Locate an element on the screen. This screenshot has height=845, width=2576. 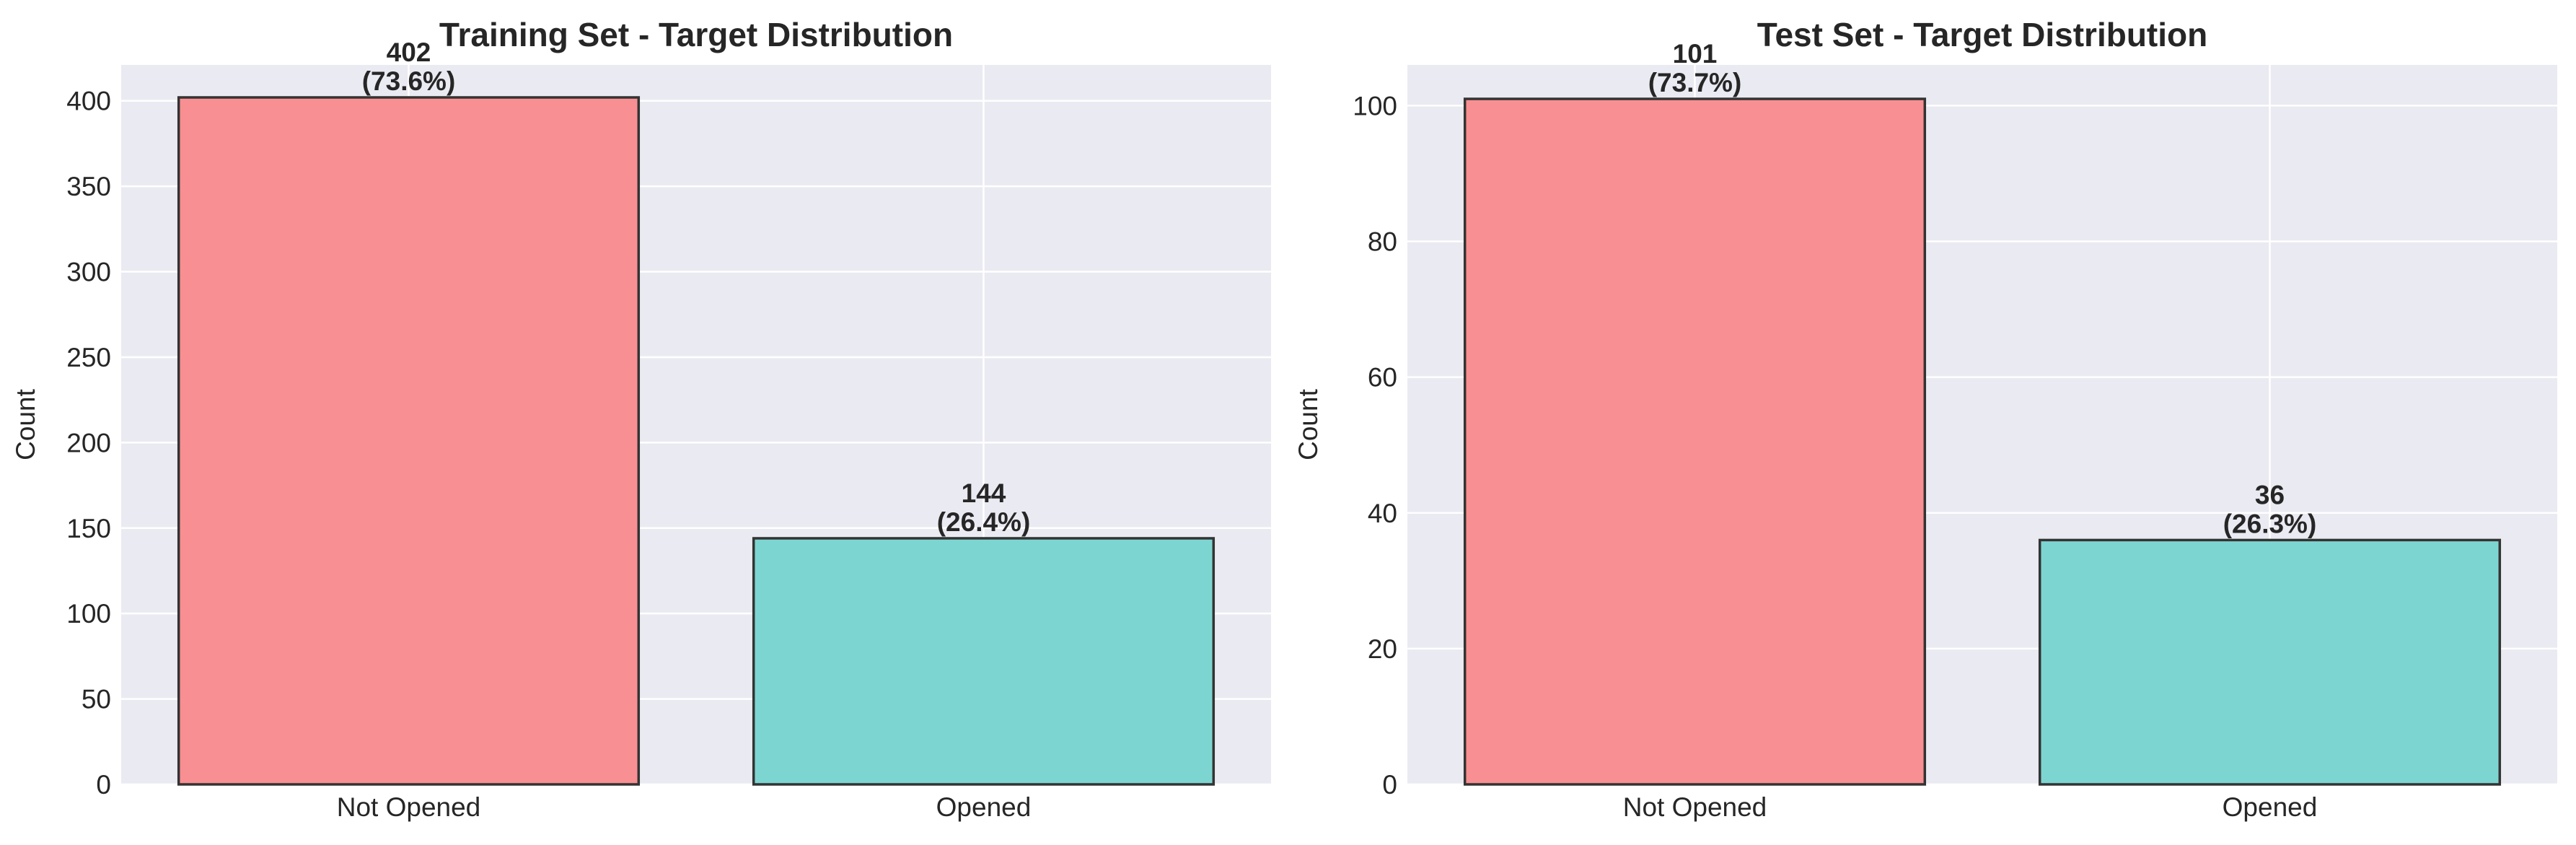
training-y-tick-label: 250 is located at coordinates (88, 357).